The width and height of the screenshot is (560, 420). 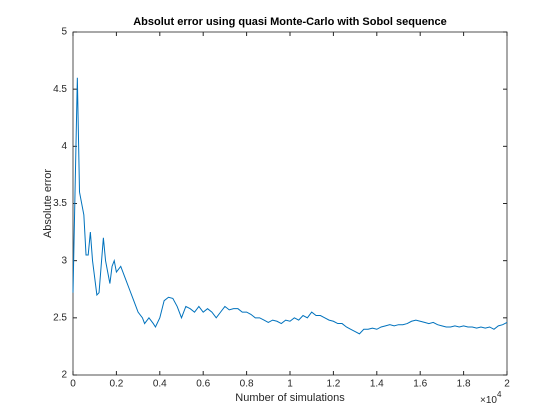 I want to click on x-tick-label: 0.6, so click(x=203, y=384).